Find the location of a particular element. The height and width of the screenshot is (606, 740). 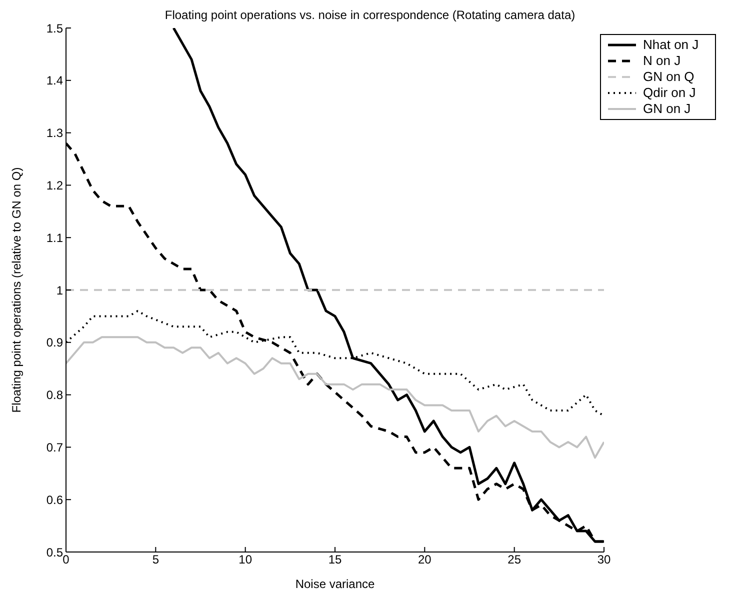

x-tick-label: 25 is located at coordinates (515, 559).